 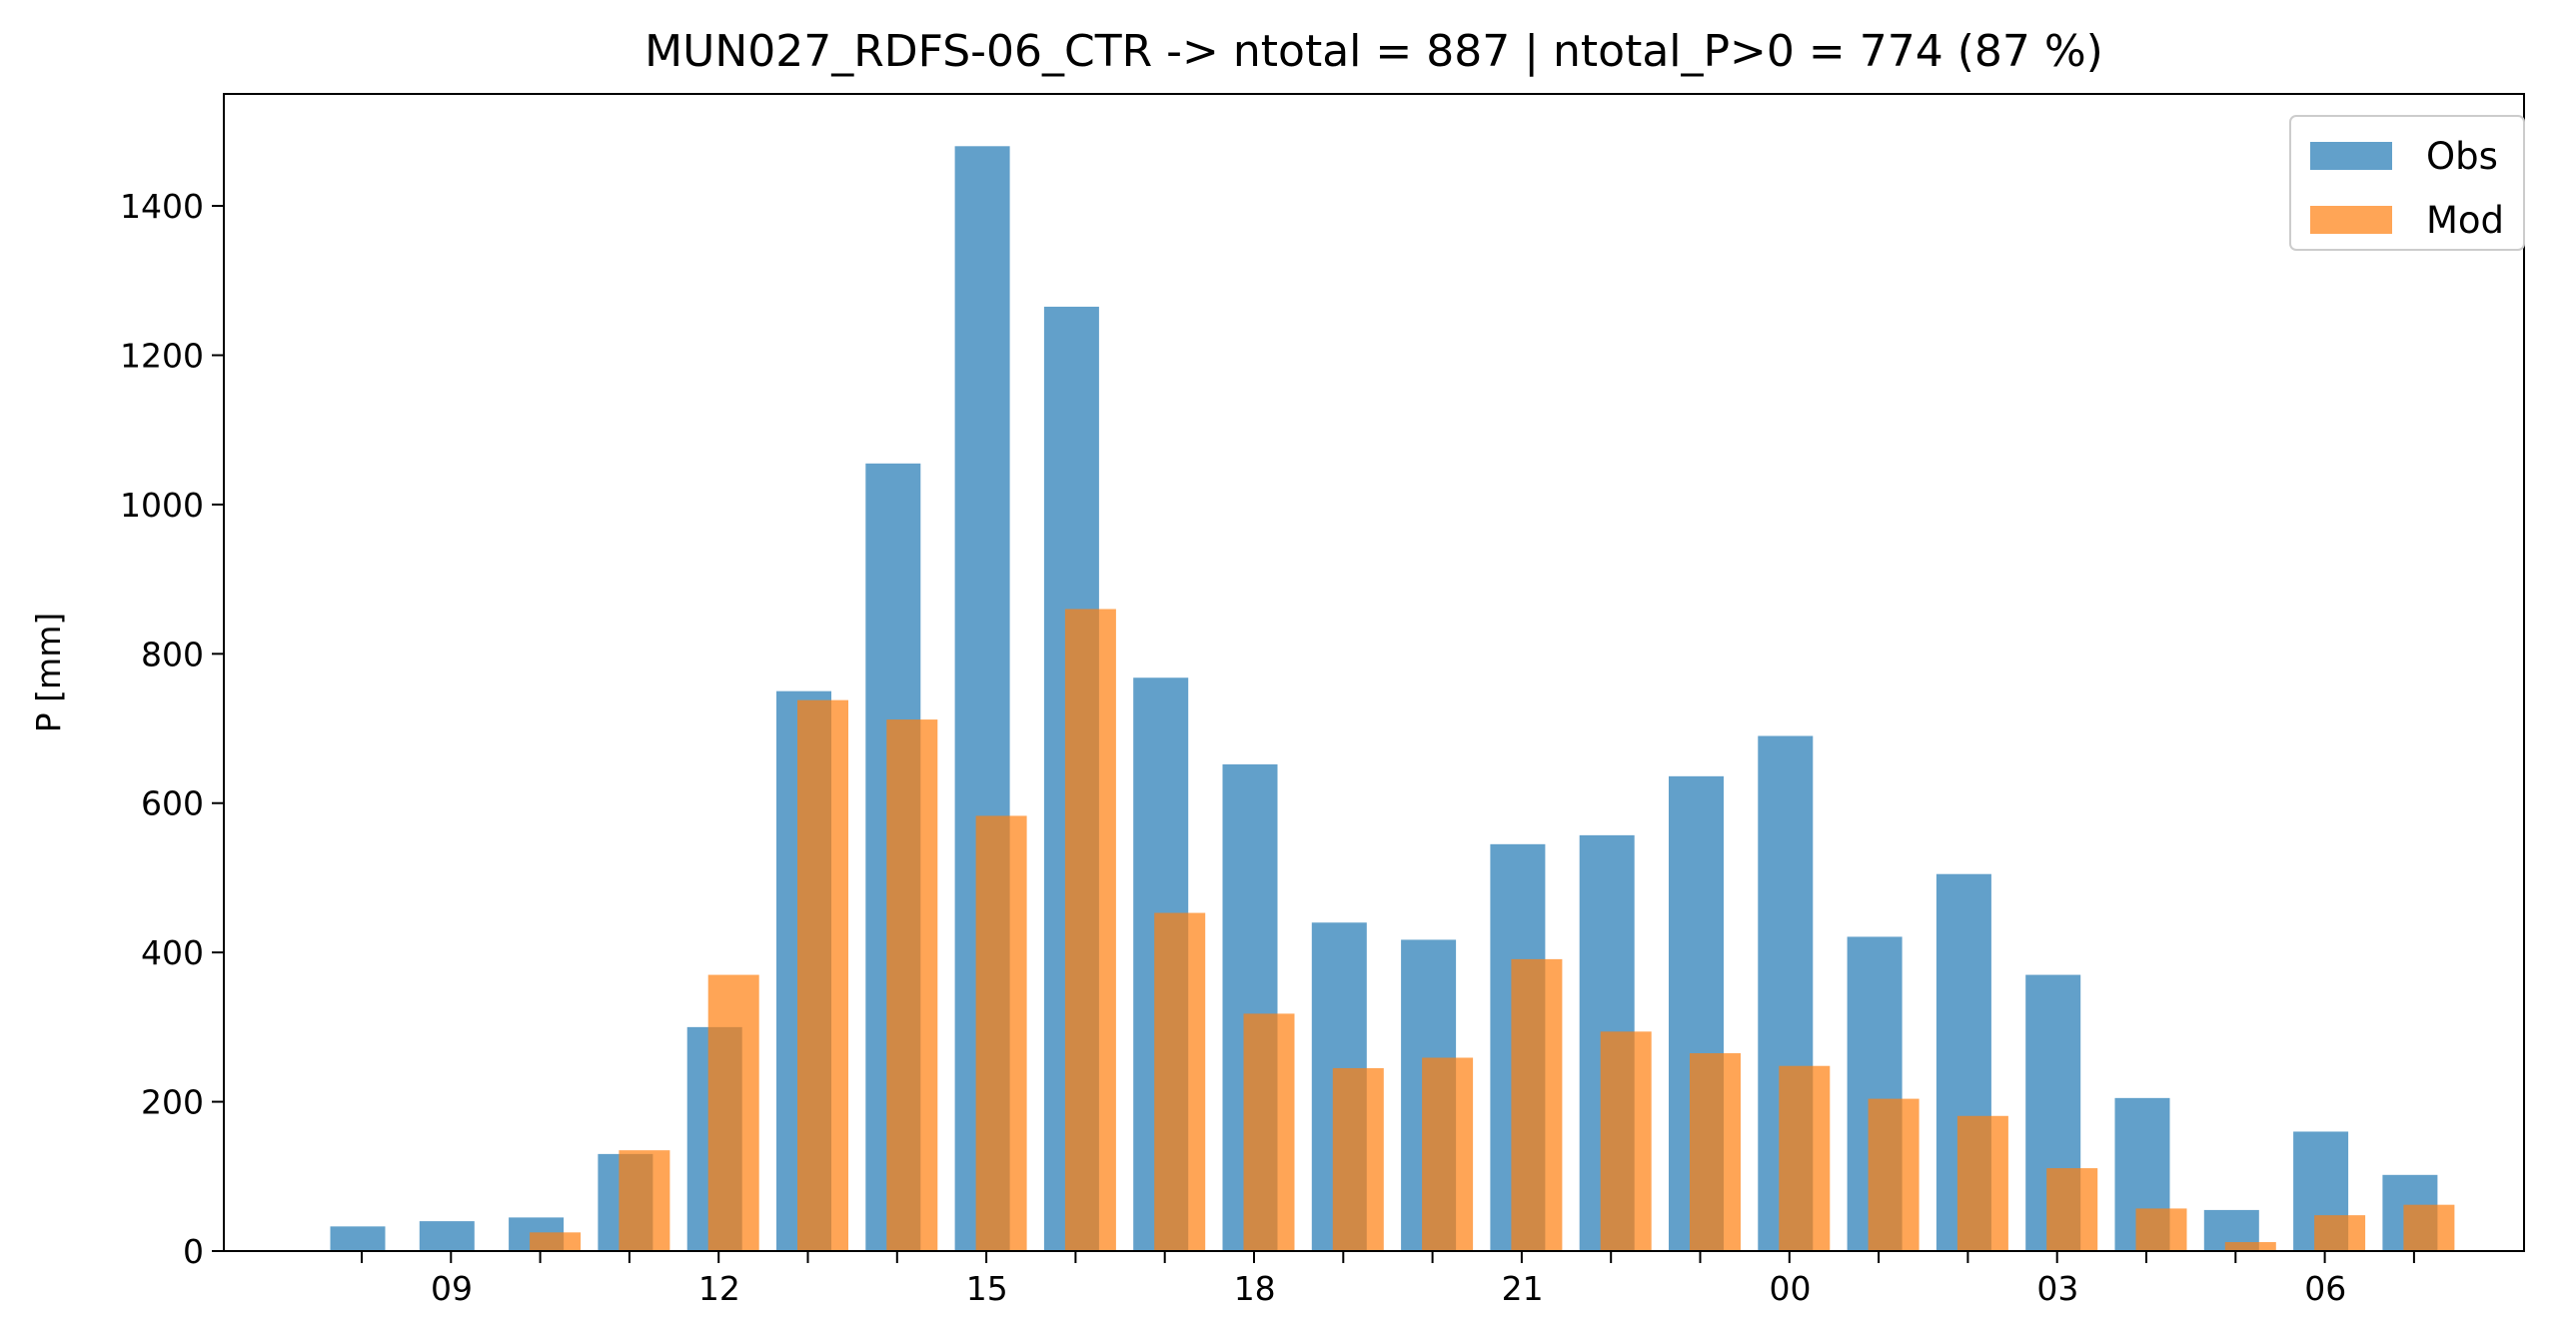 I want to click on y-tick-label-0: 0, so click(x=193, y=1251).